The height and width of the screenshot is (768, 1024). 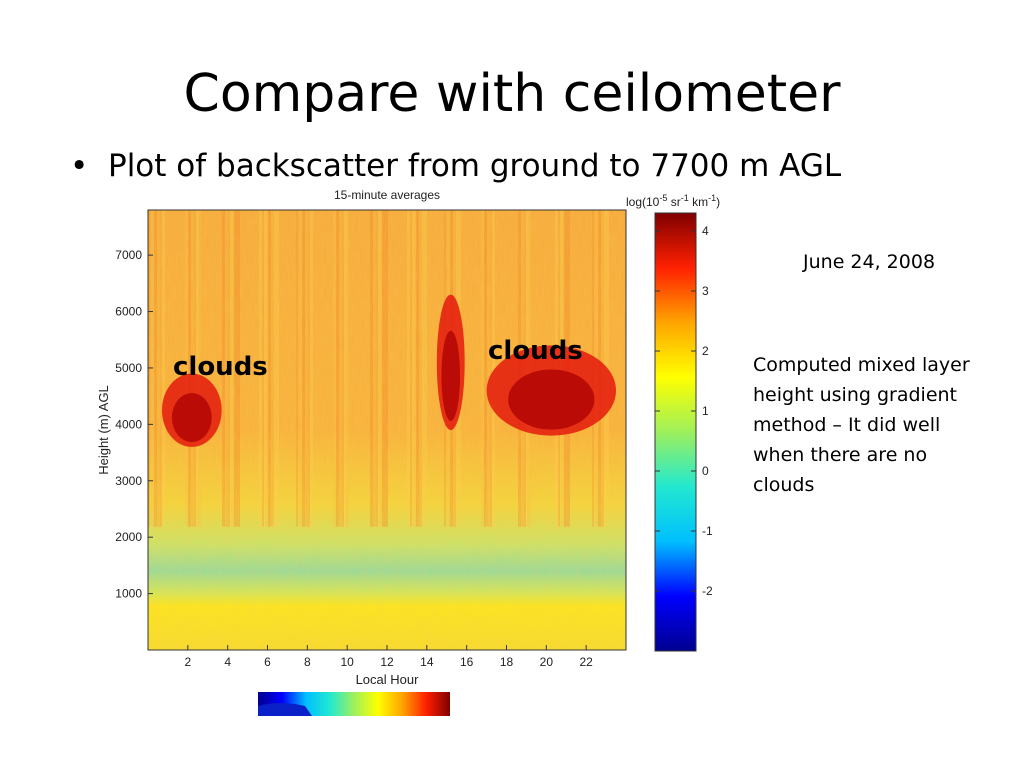 I want to click on chart-title: 15-minute averages, so click(x=387, y=195).